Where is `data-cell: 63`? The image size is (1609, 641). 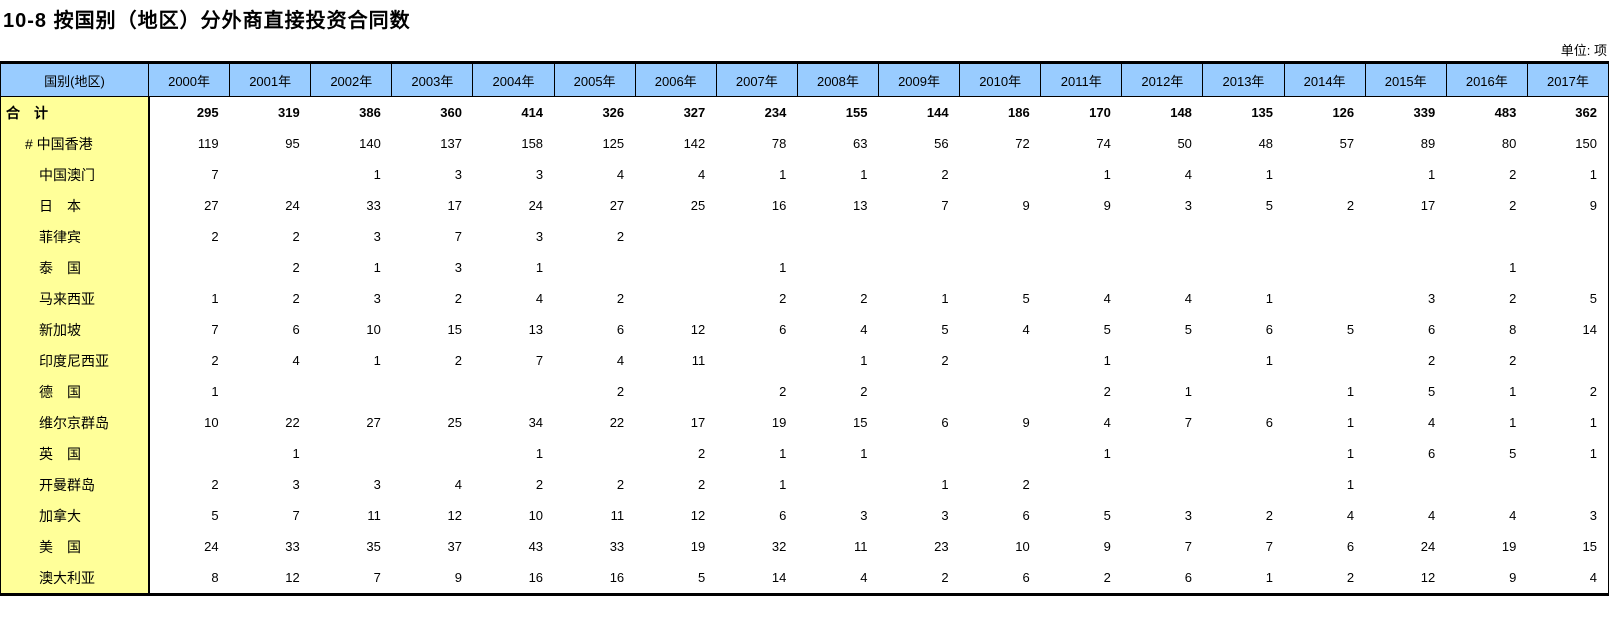
data-cell: 63 is located at coordinates (860, 143).